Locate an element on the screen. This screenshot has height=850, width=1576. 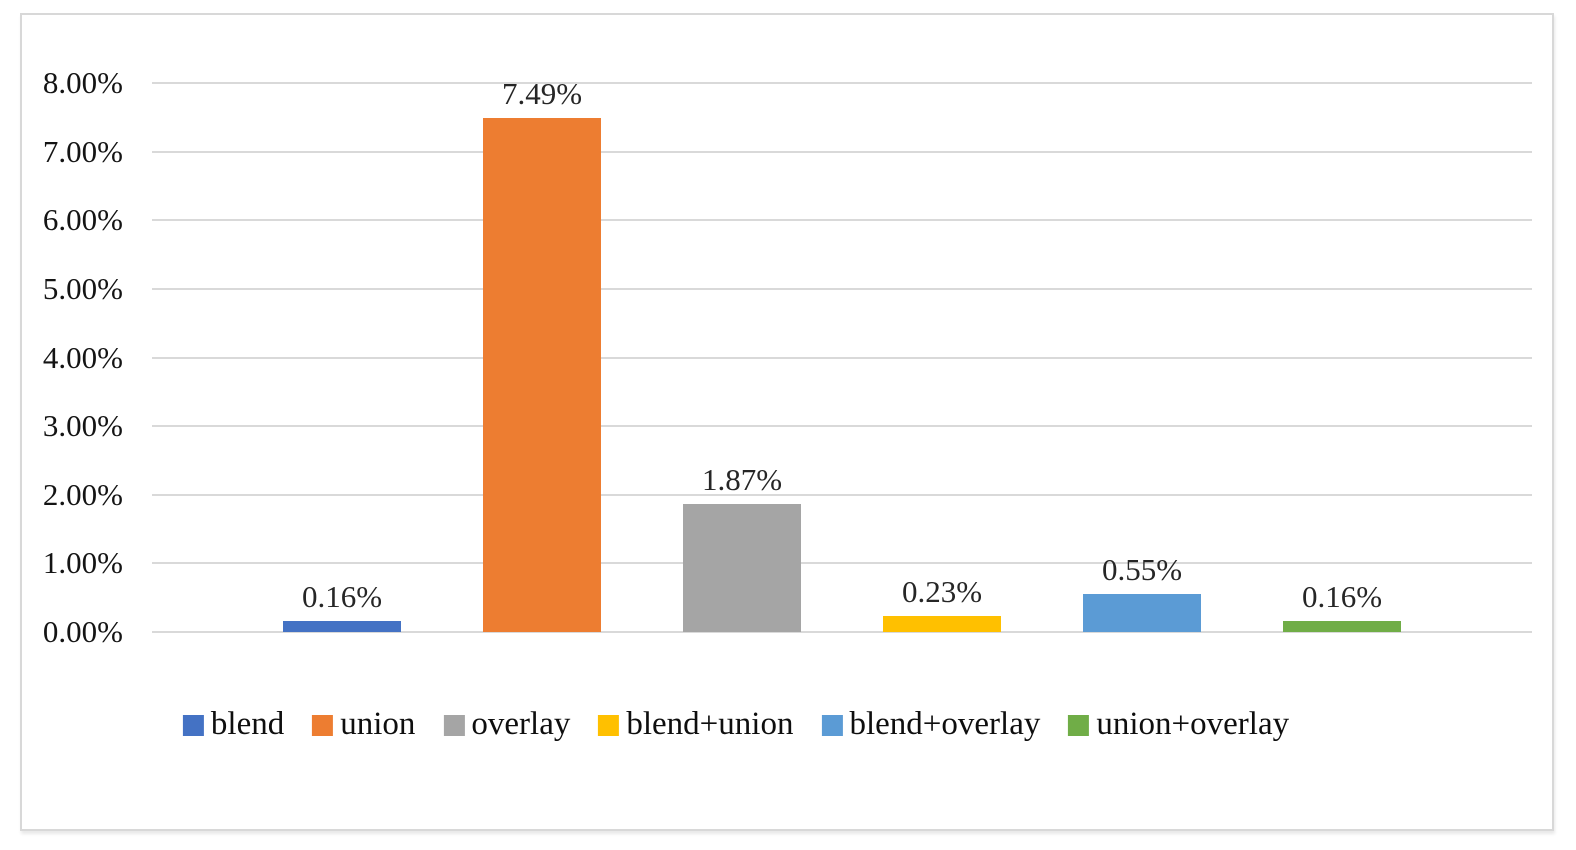
legend-item-union+overlay: union+overlay is located at coordinates (1178, 724).